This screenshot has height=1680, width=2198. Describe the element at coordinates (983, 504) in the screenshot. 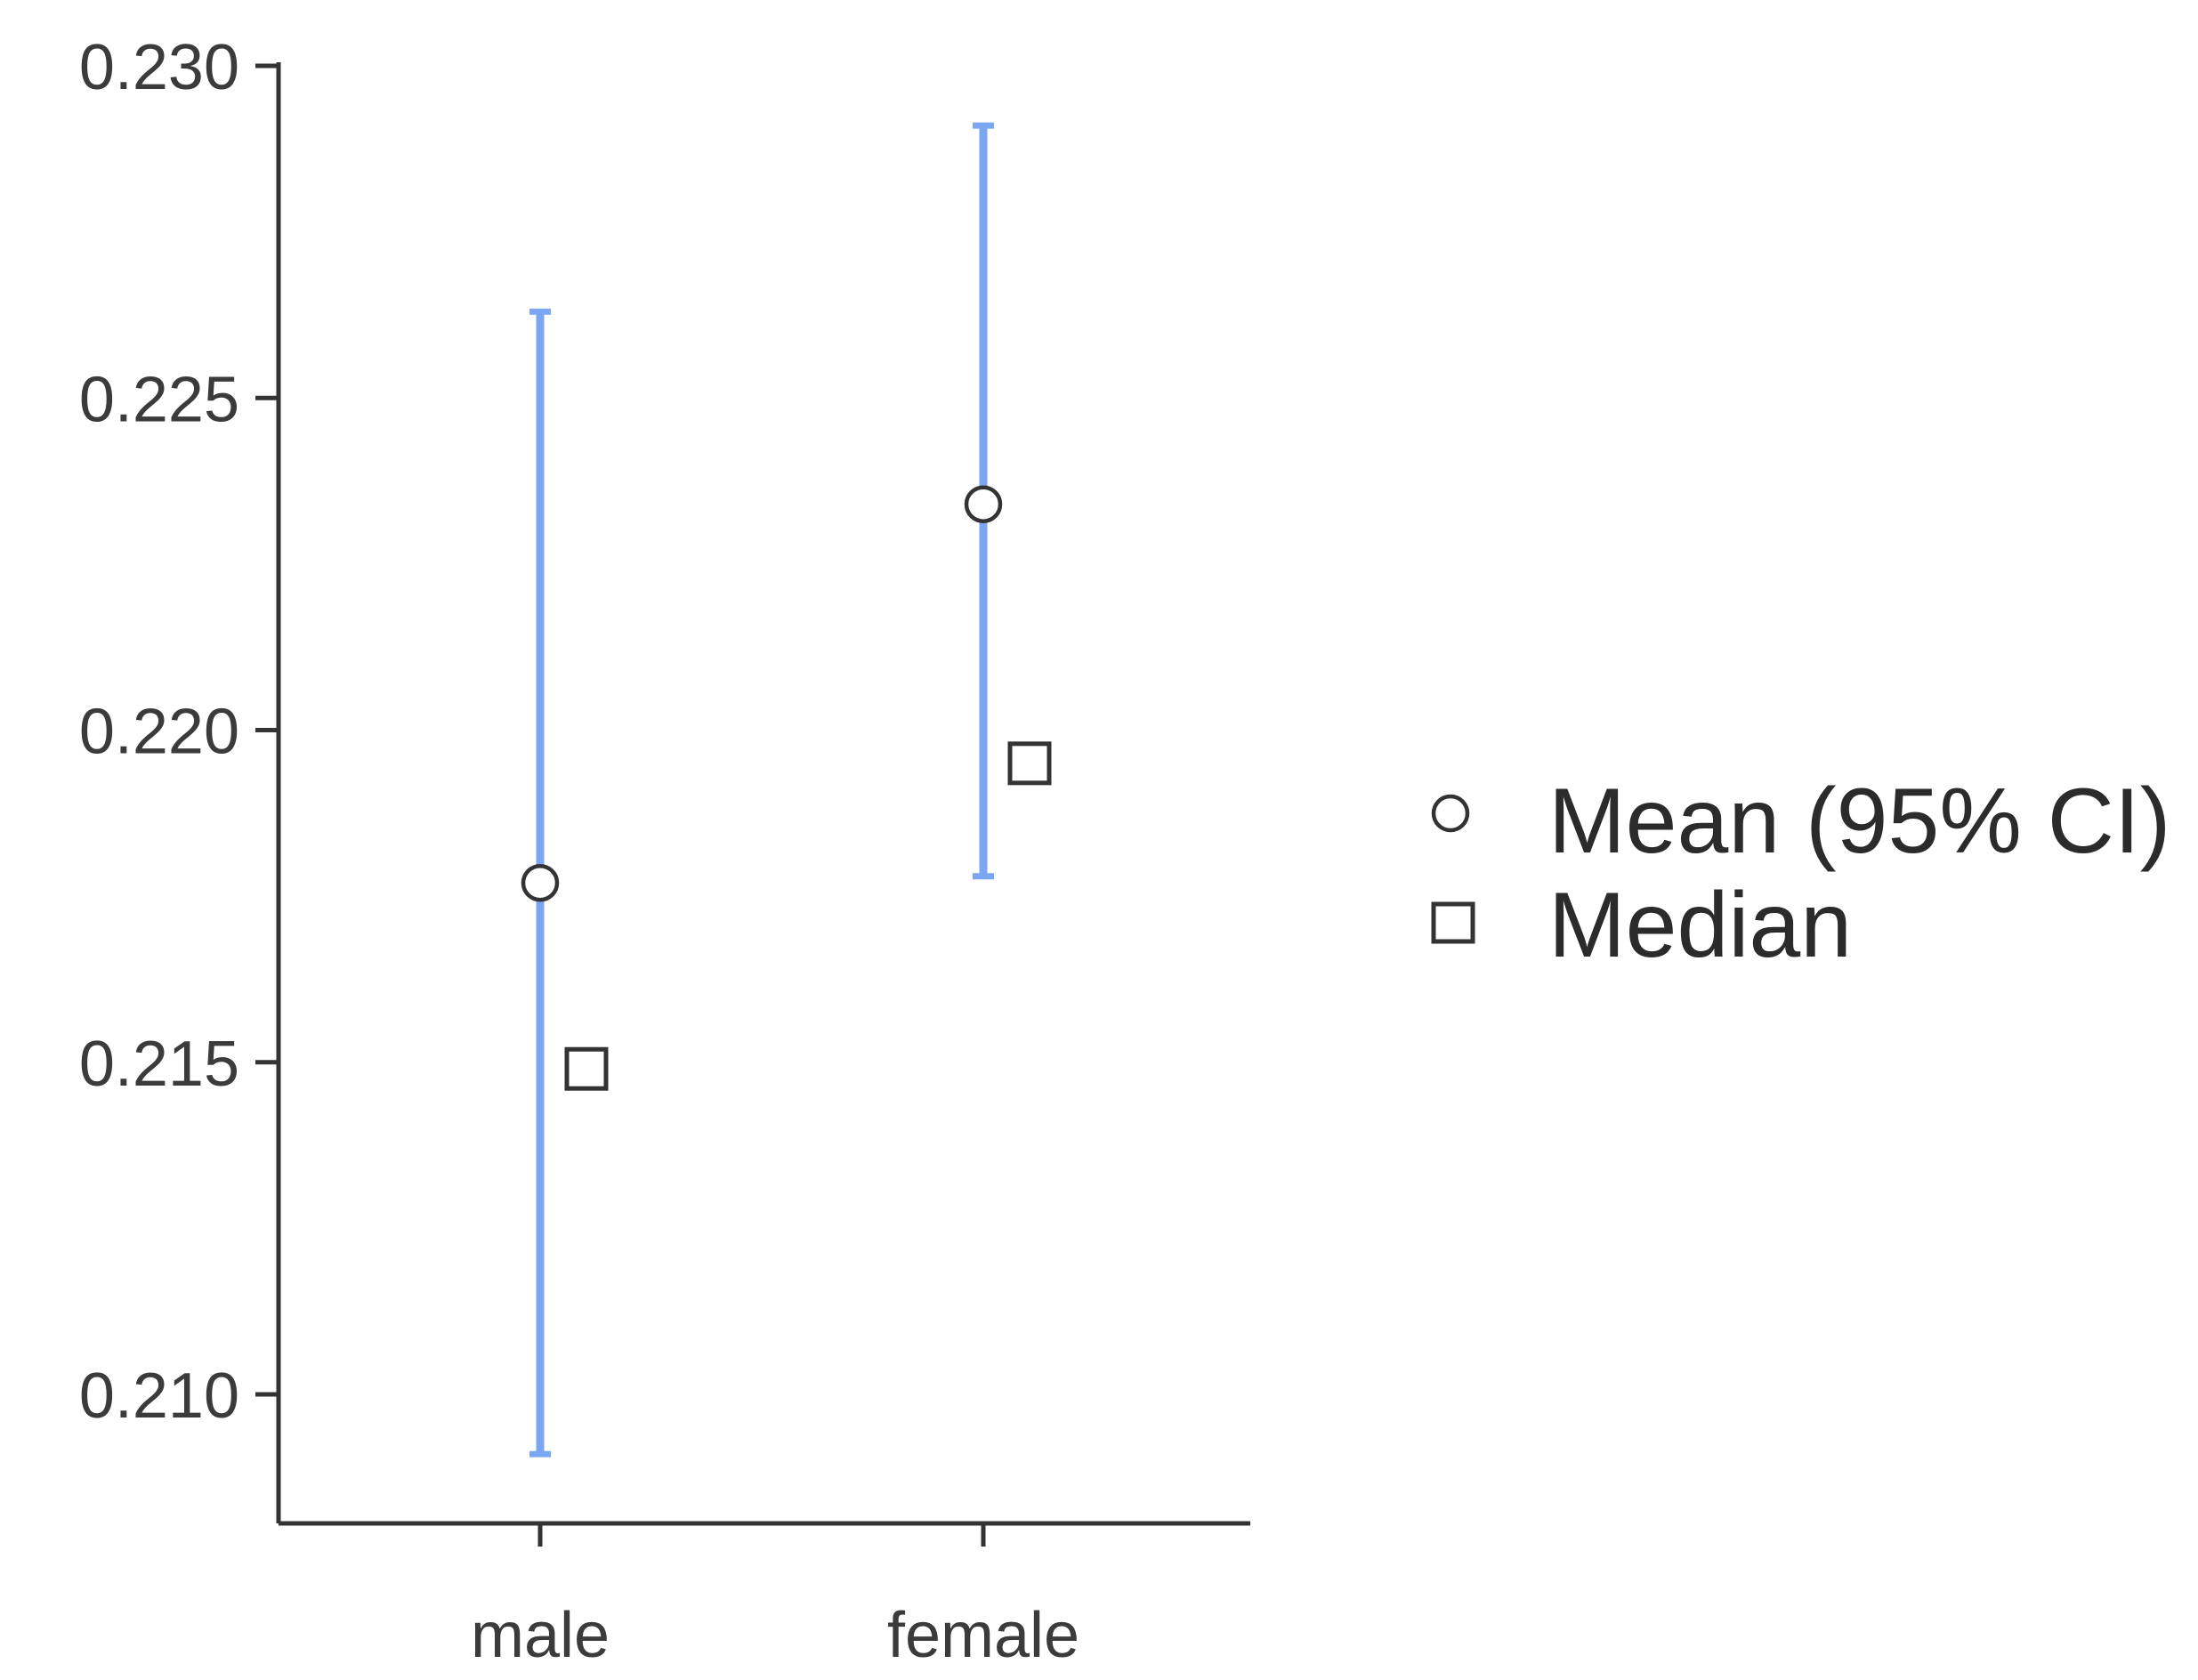

I see `mean-point-female` at that location.